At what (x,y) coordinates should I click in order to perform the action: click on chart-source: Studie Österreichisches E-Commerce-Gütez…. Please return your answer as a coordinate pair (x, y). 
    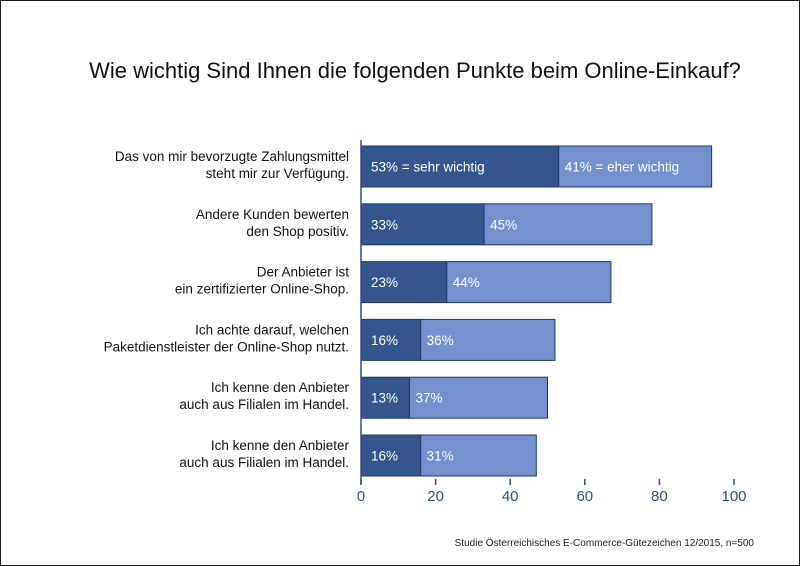
    Looking at the image, I should click on (604, 543).